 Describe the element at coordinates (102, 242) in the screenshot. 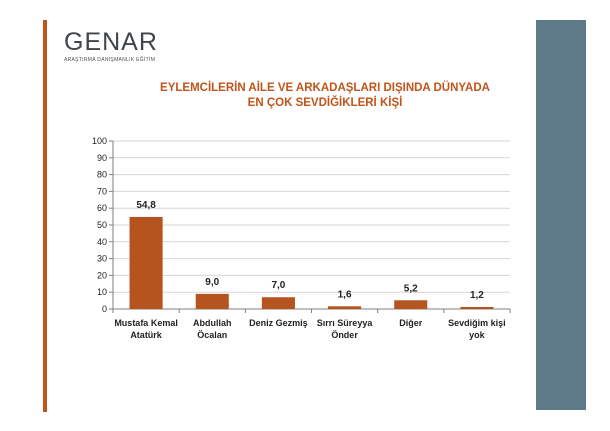

I see `y-tick-label: 40` at that location.